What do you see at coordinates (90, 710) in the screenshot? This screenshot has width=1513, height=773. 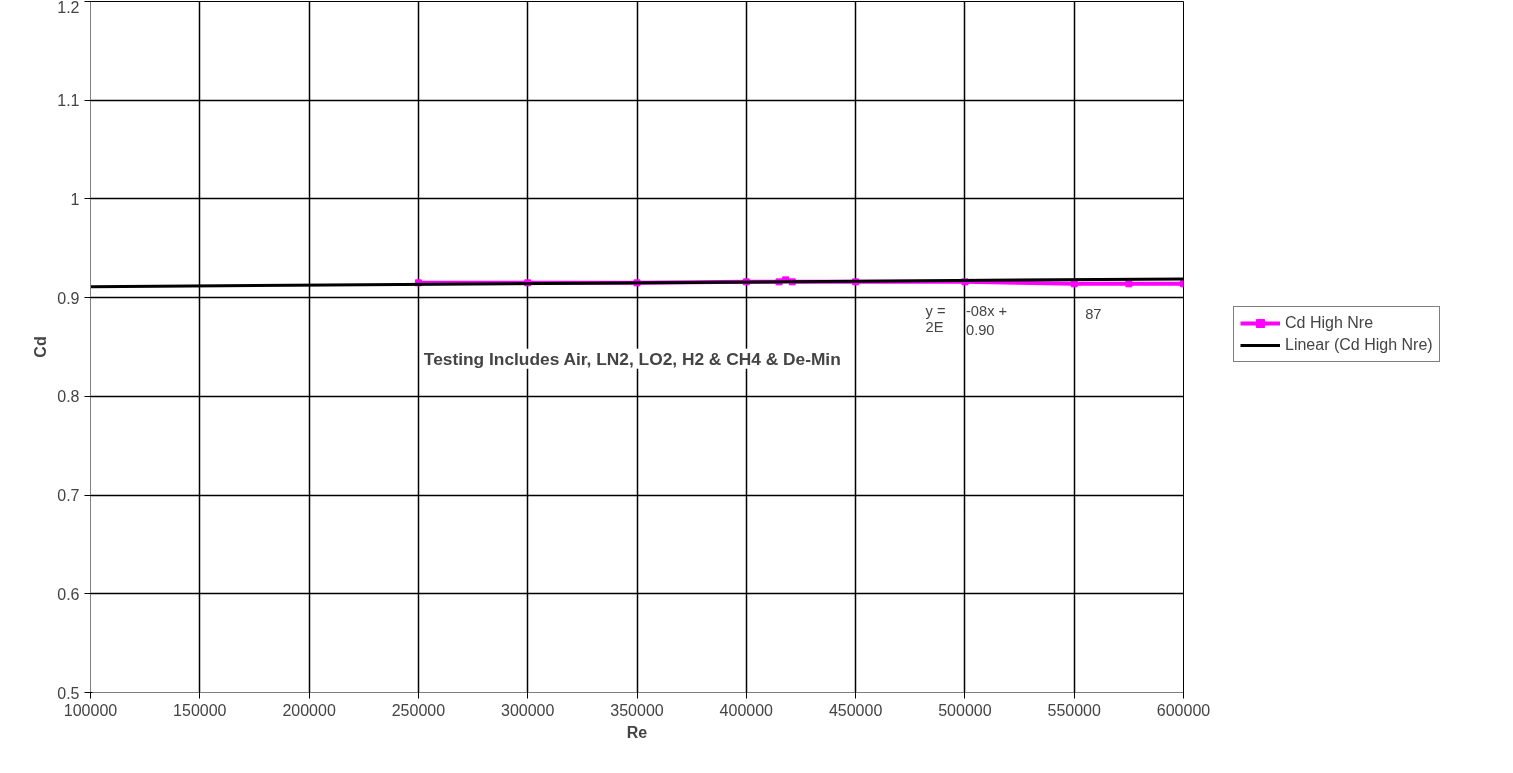 I see `x-tick-label: 100000` at bounding box center [90, 710].